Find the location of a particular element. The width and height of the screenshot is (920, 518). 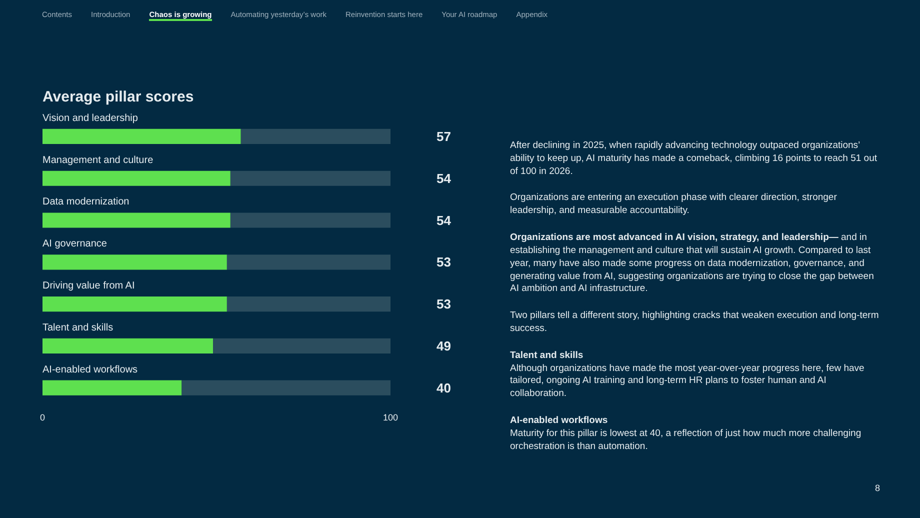

y-tick-label: Driving value from AI is located at coordinates (88, 286).